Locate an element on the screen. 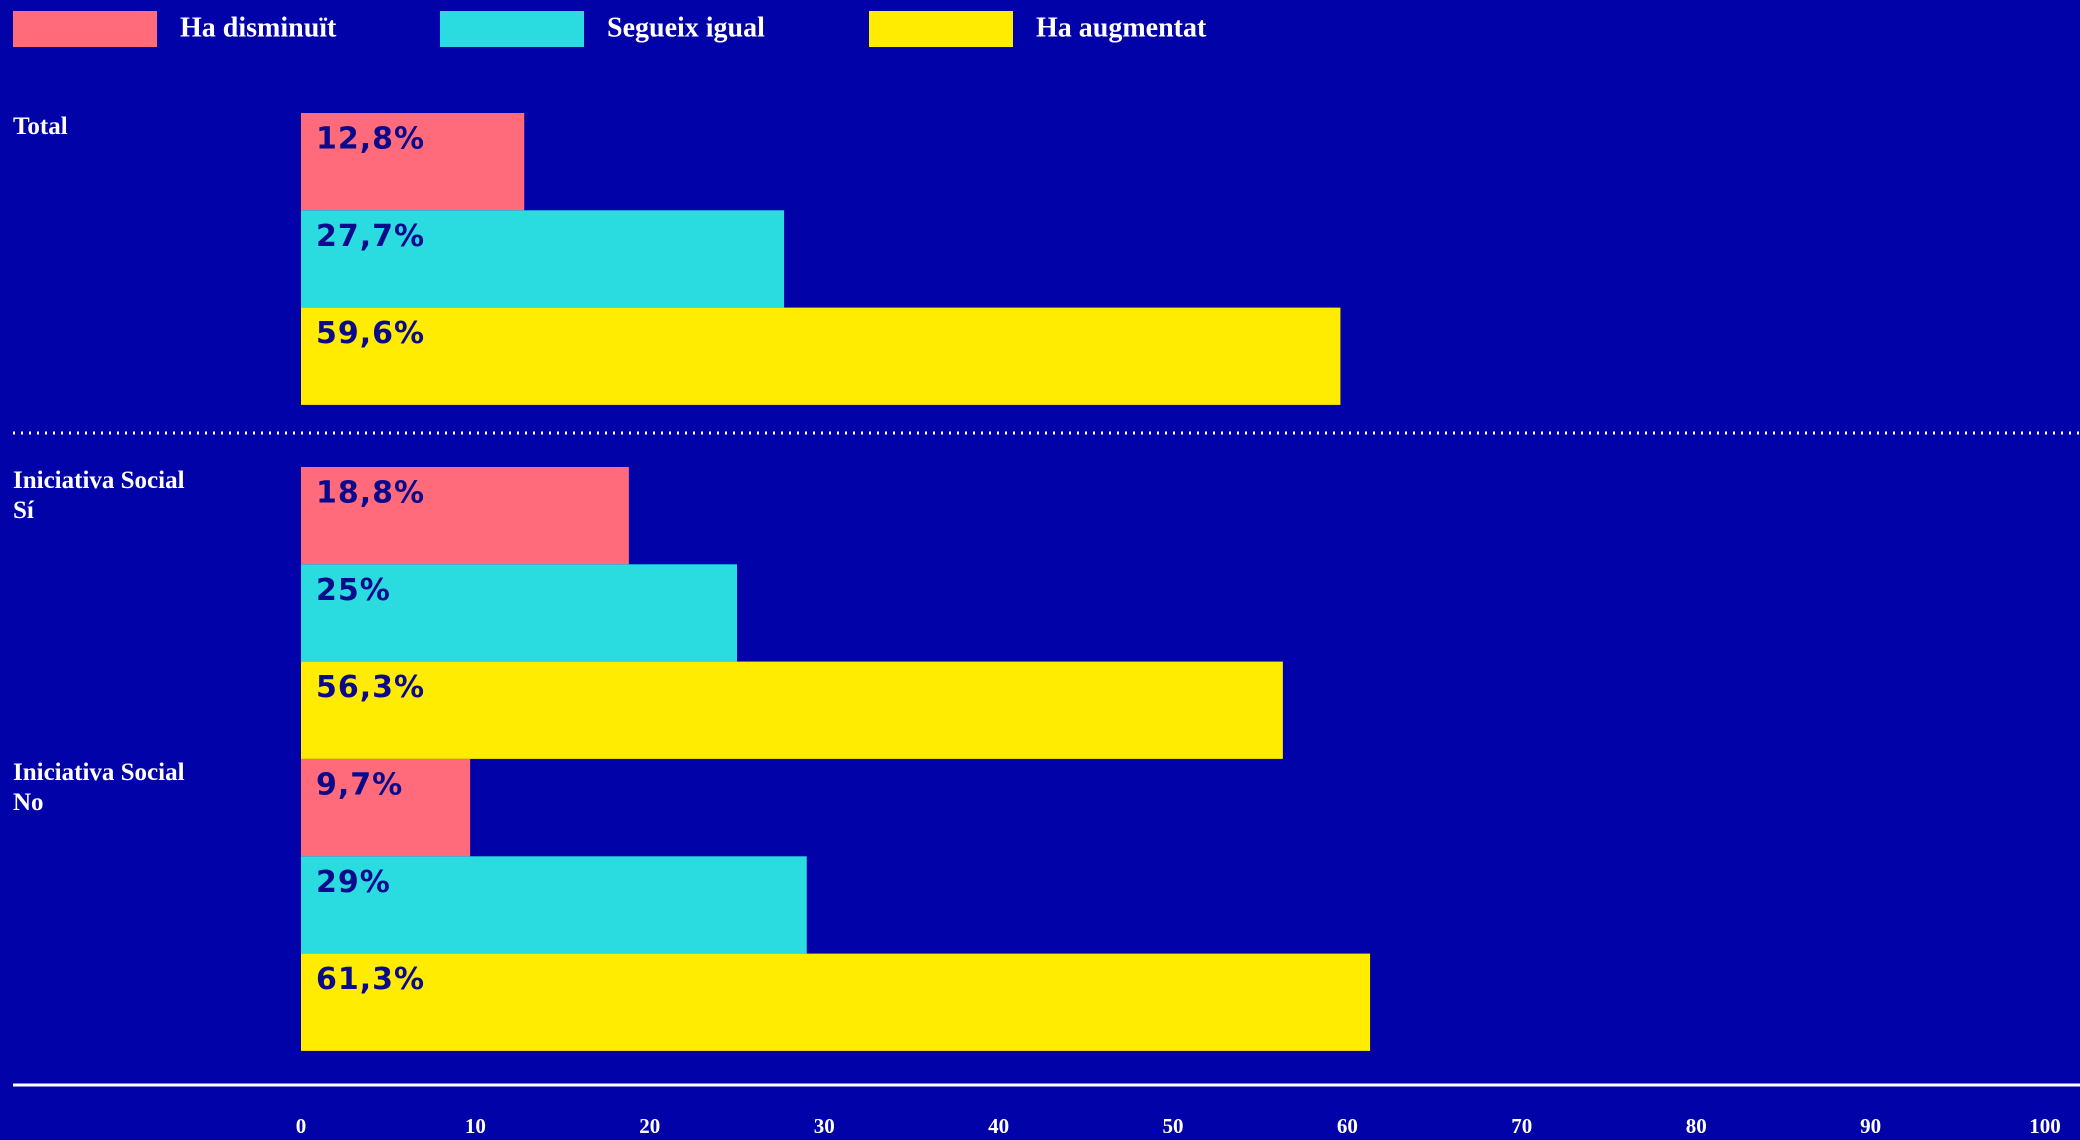 This screenshot has height=1140, width=2080. x-tick-label: 0 is located at coordinates (301, 1126).